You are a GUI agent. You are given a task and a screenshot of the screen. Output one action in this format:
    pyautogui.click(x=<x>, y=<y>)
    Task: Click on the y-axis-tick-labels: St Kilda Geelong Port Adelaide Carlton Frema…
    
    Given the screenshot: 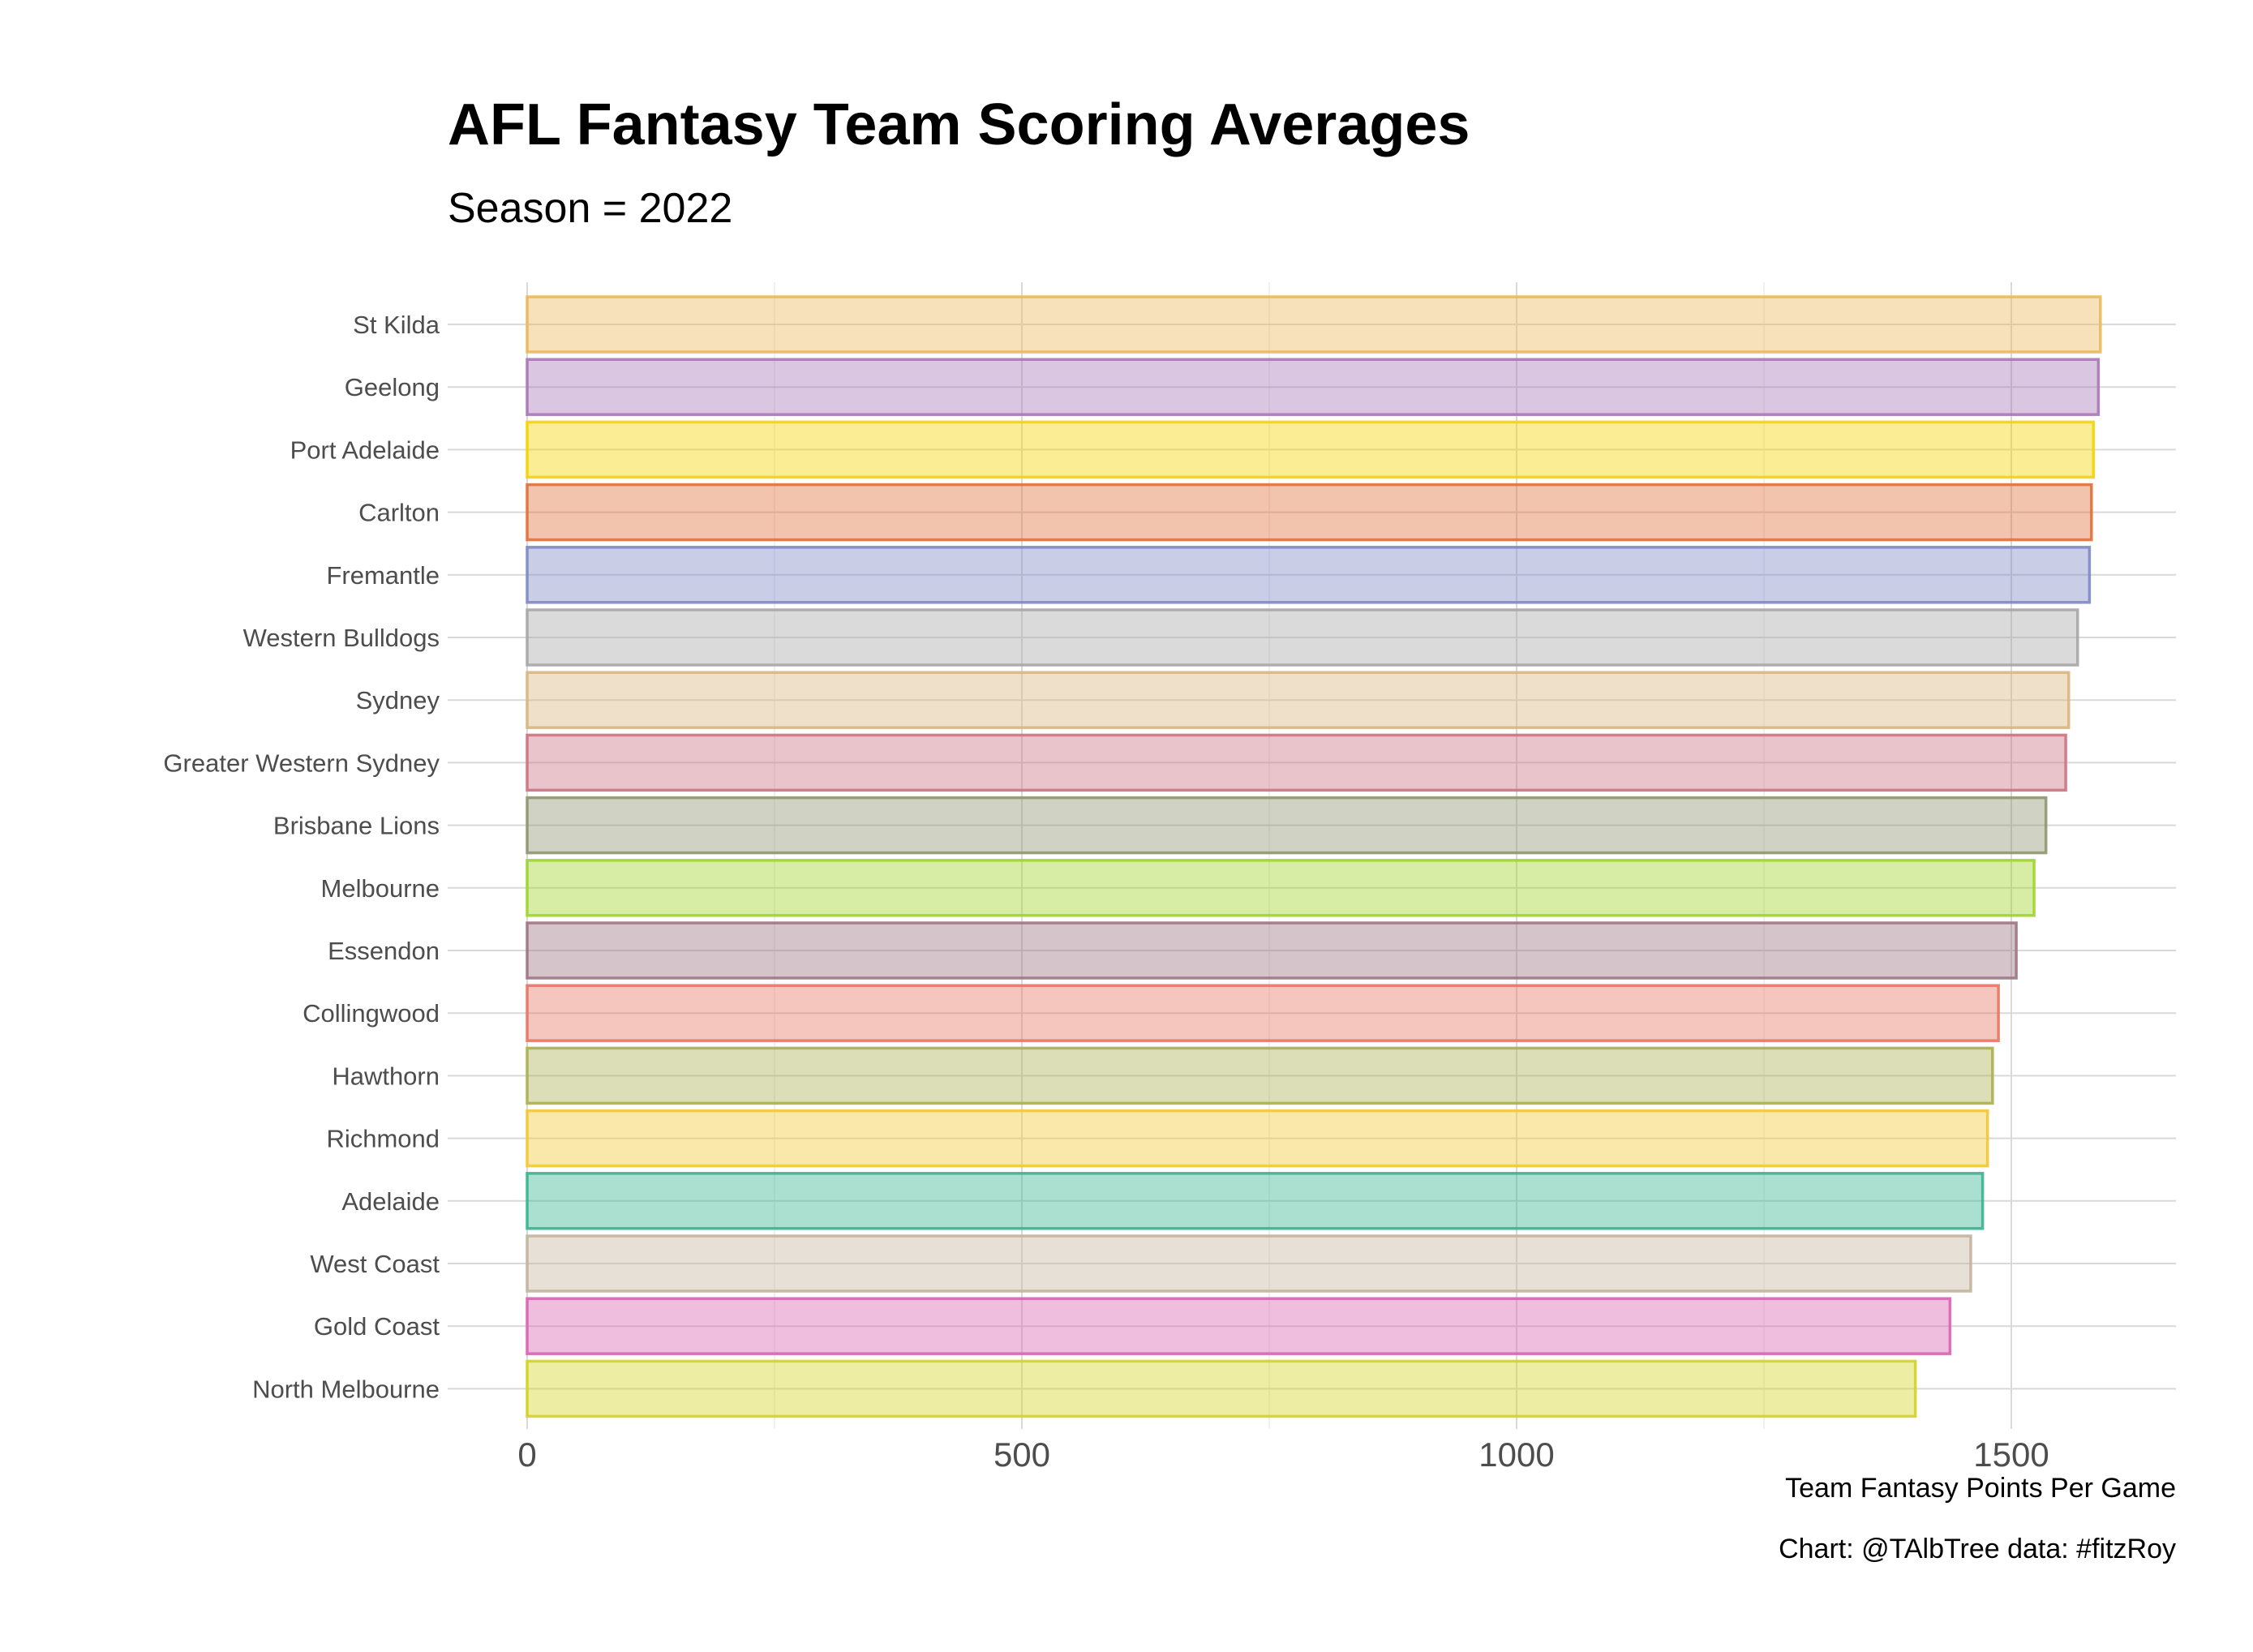 What is the action you would take?
    pyautogui.click(x=301, y=857)
    